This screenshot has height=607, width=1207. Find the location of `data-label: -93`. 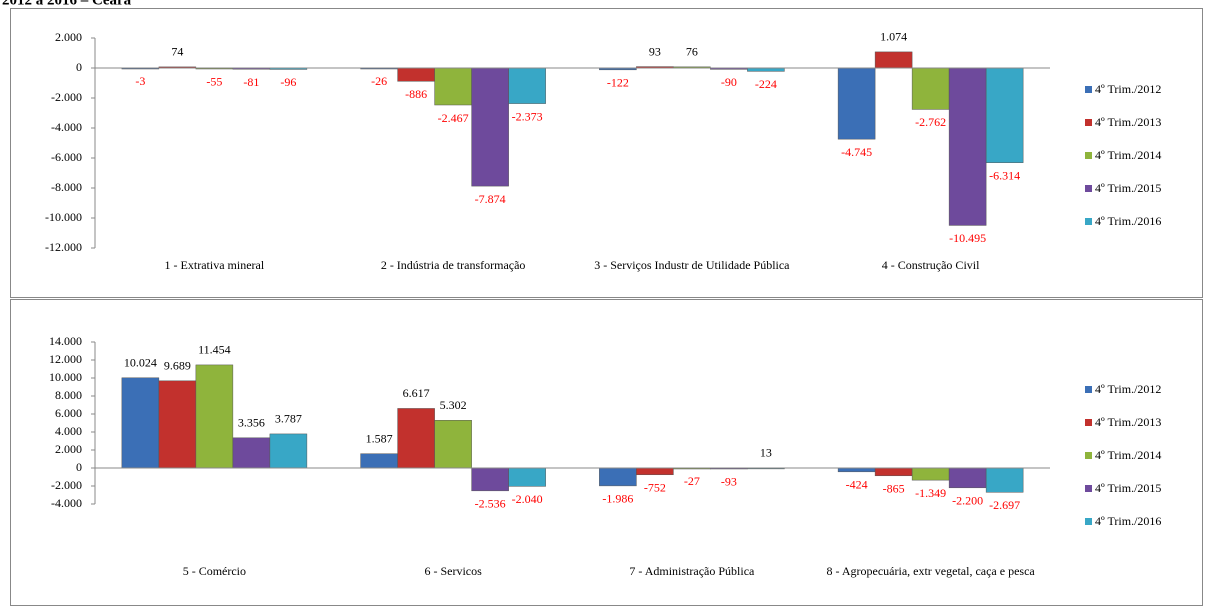

data-label: -93 is located at coordinates (729, 482).